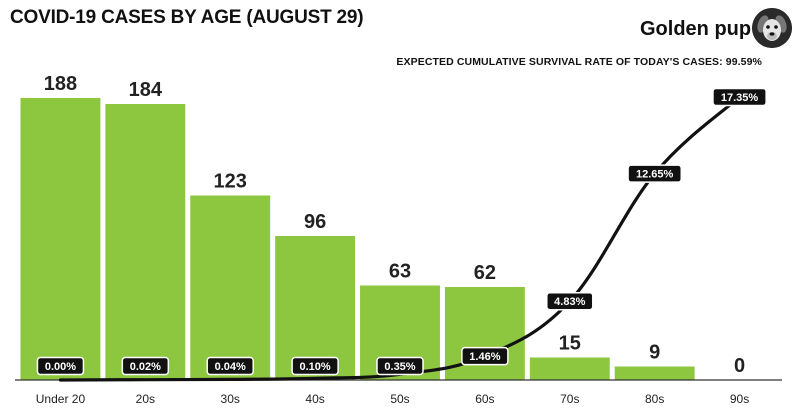 This screenshot has height=411, width=800. What do you see at coordinates (654, 399) in the screenshot?
I see `x-tick-label: 80s` at bounding box center [654, 399].